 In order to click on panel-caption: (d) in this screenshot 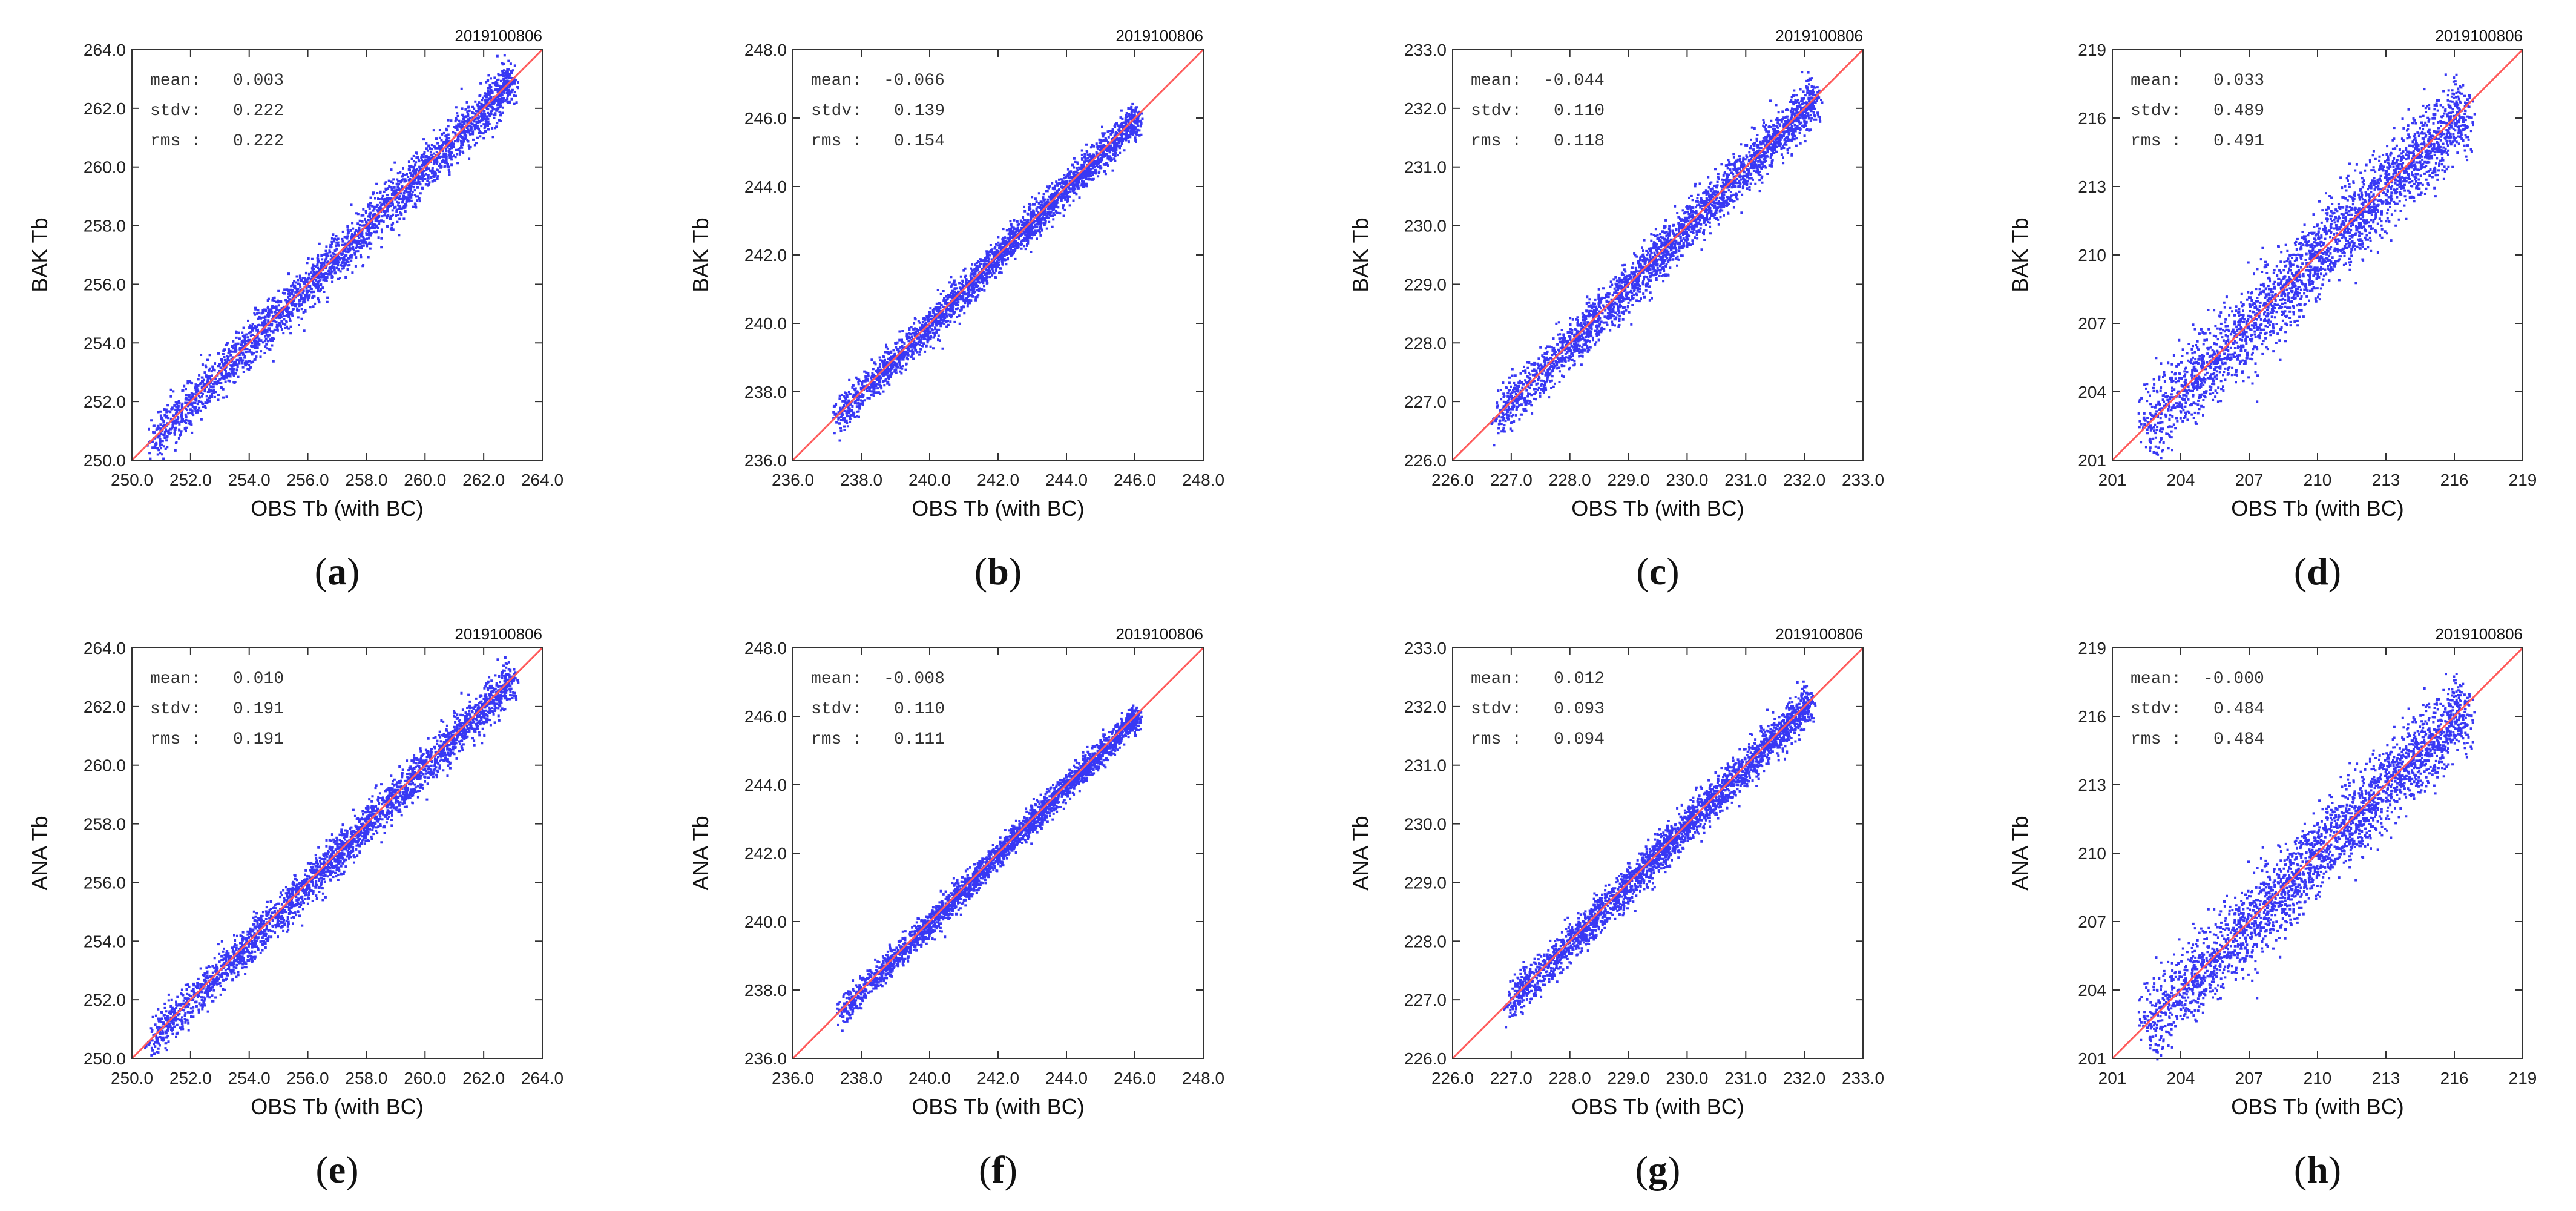, I will do `click(2317, 571)`.